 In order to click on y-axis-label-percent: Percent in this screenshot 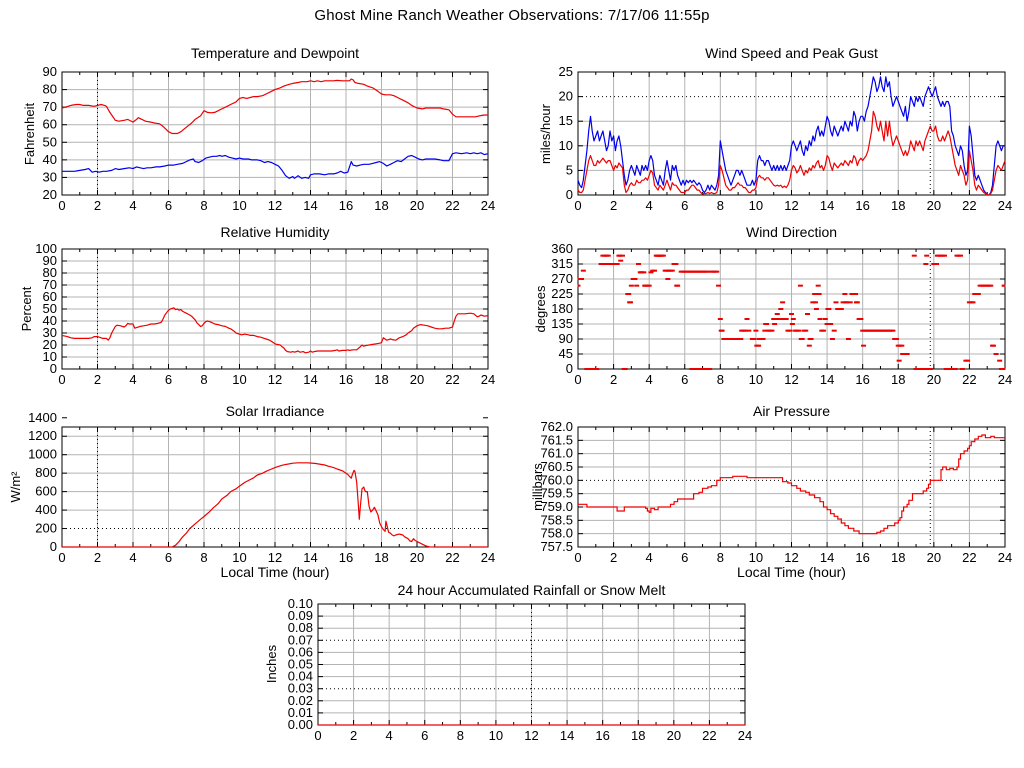, I will do `click(26, 309)`.